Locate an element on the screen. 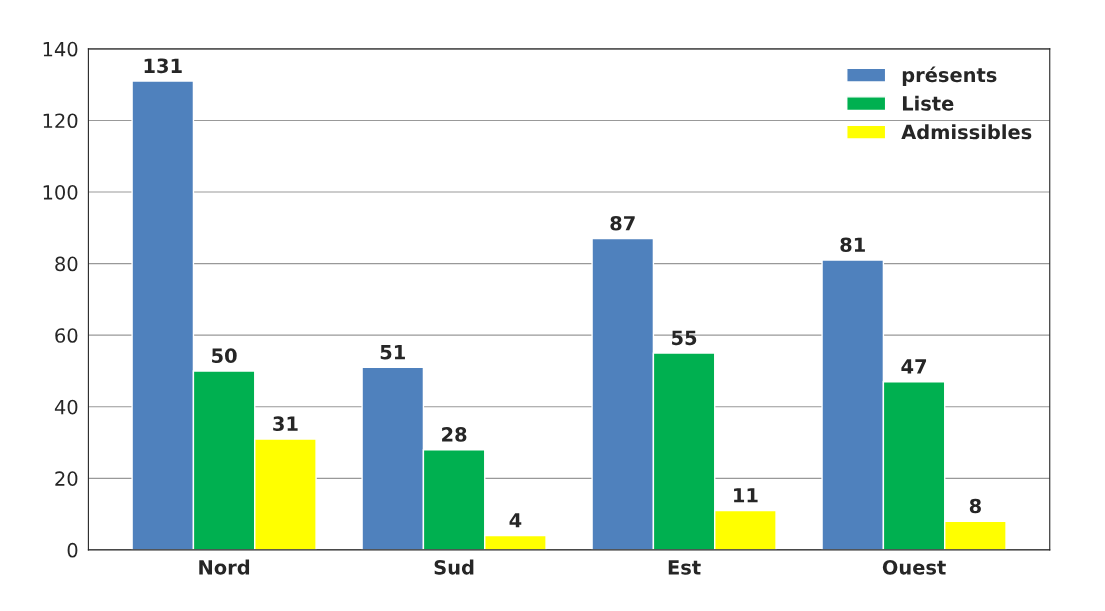 The width and height of the screenshot is (1105, 611). data-label: 31 is located at coordinates (285, 424).